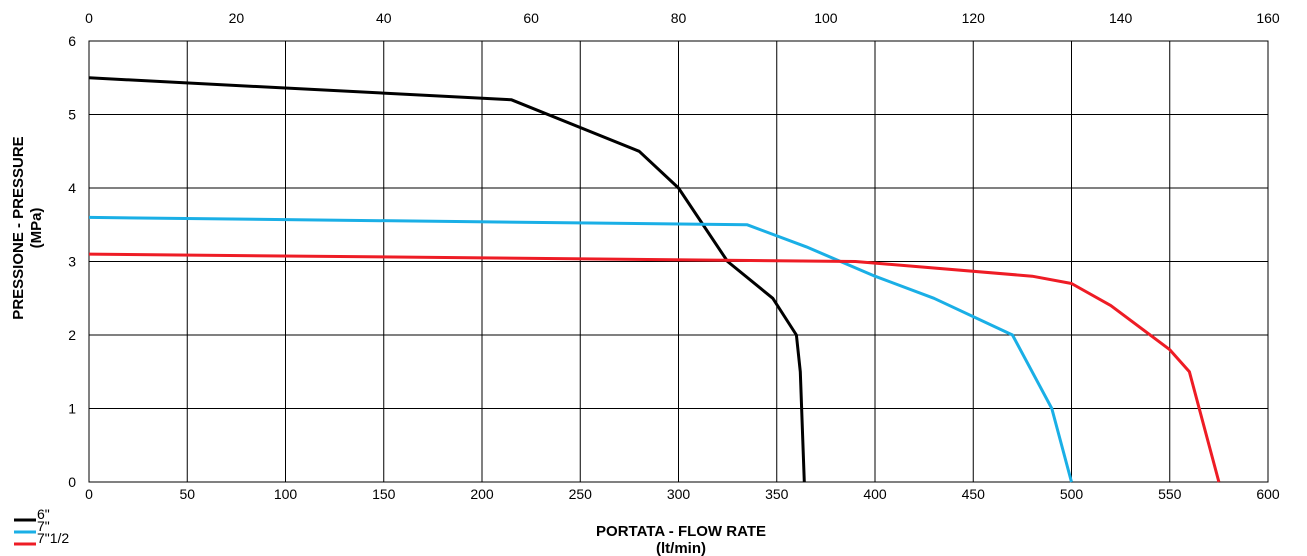 This screenshot has height=556, width=1307. Describe the element at coordinates (72, 482) in the screenshot. I see `y-tick-label: 0` at that location.